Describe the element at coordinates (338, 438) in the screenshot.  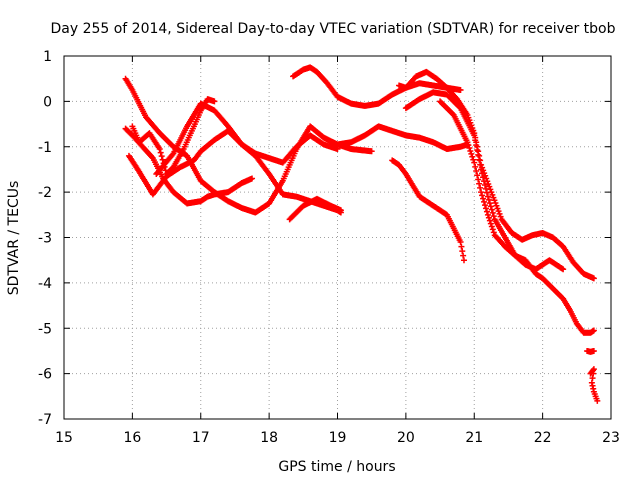
I see `x-tick-label: 19` at that location.